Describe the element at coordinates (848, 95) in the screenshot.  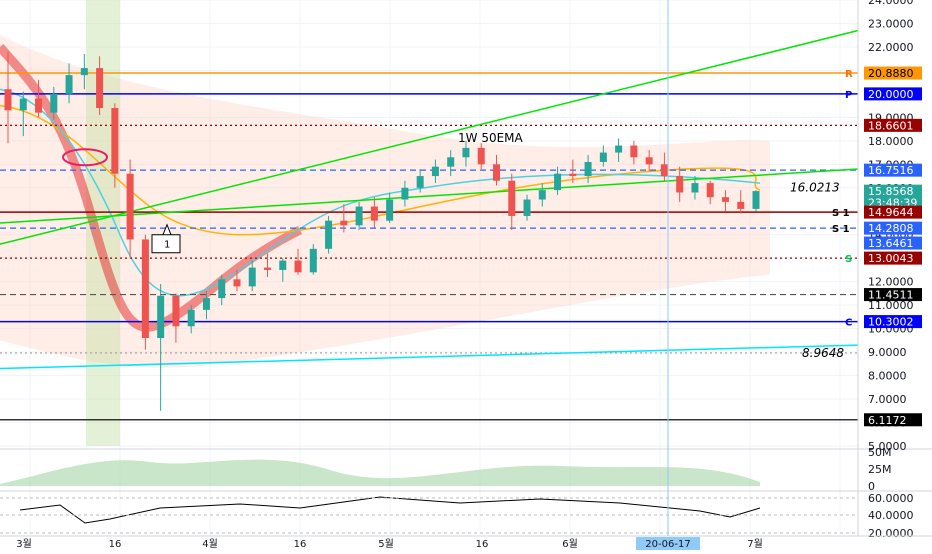
I see `level-marker-letter: P` at that location.